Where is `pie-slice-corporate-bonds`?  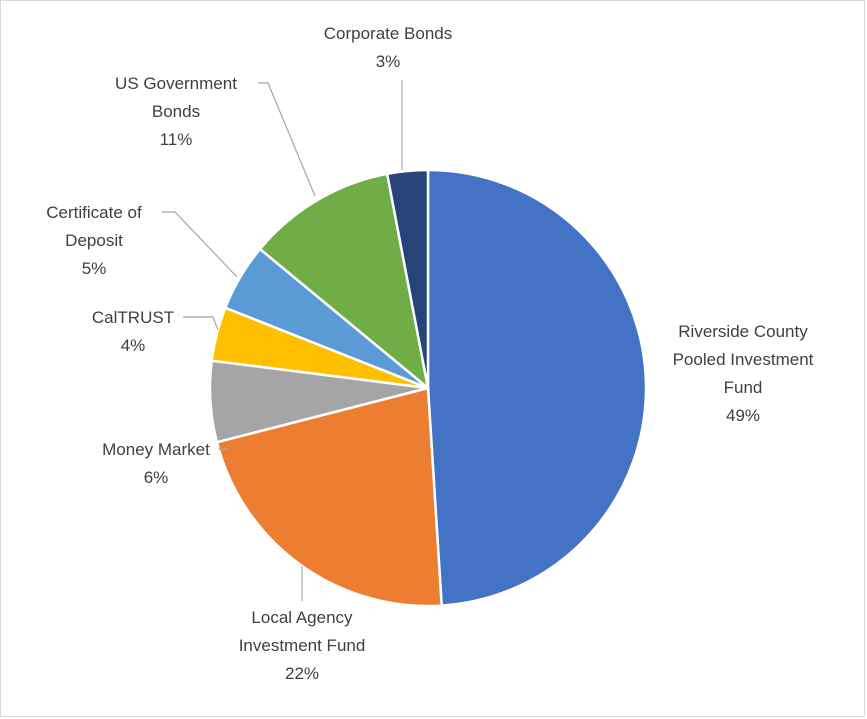 pie-slice-corporate-bonds is located at coordinates (407, 278).